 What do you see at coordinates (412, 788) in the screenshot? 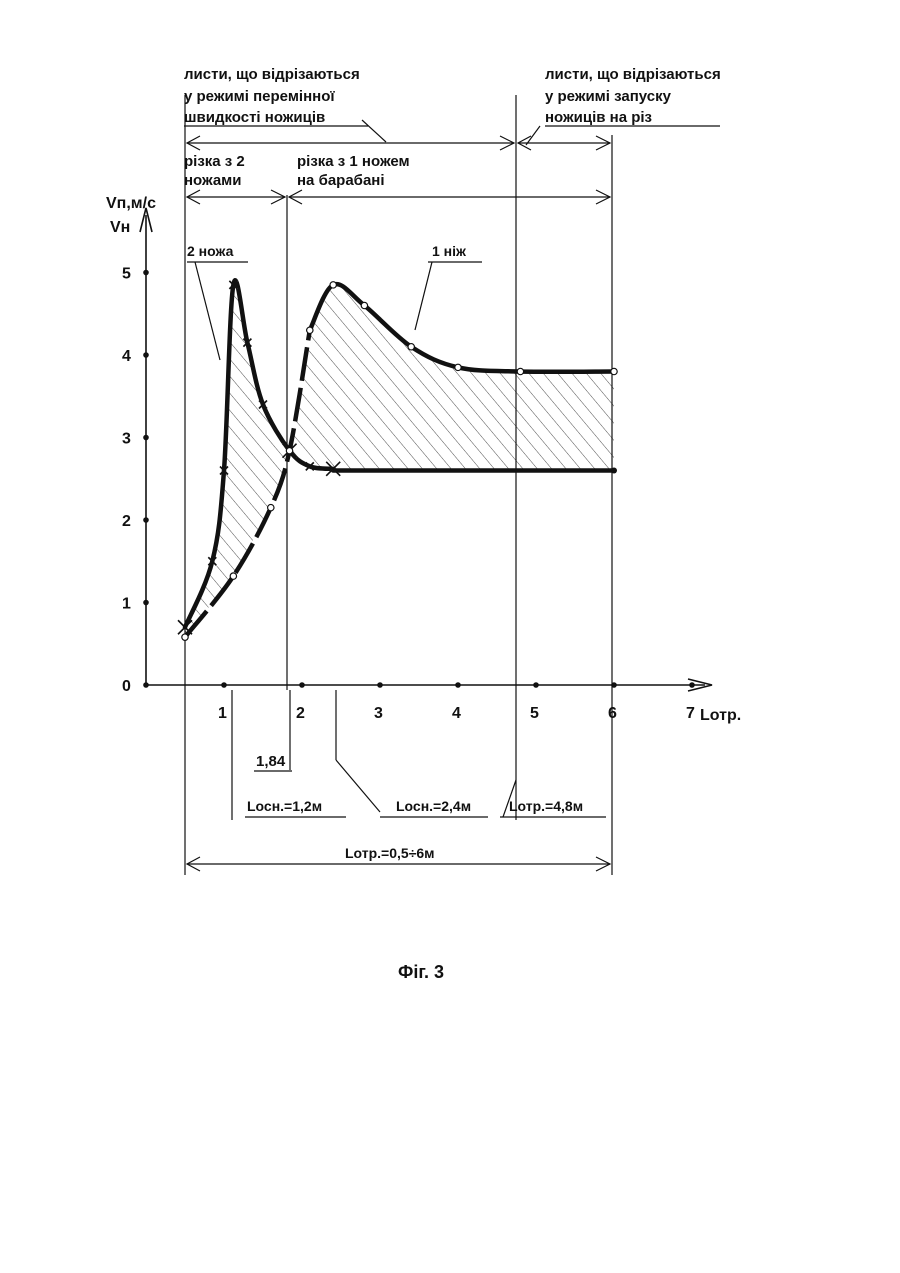
I see `annotation-l-osn-2-4: Lосн.=2,4м` at bounding box center [412, 788].